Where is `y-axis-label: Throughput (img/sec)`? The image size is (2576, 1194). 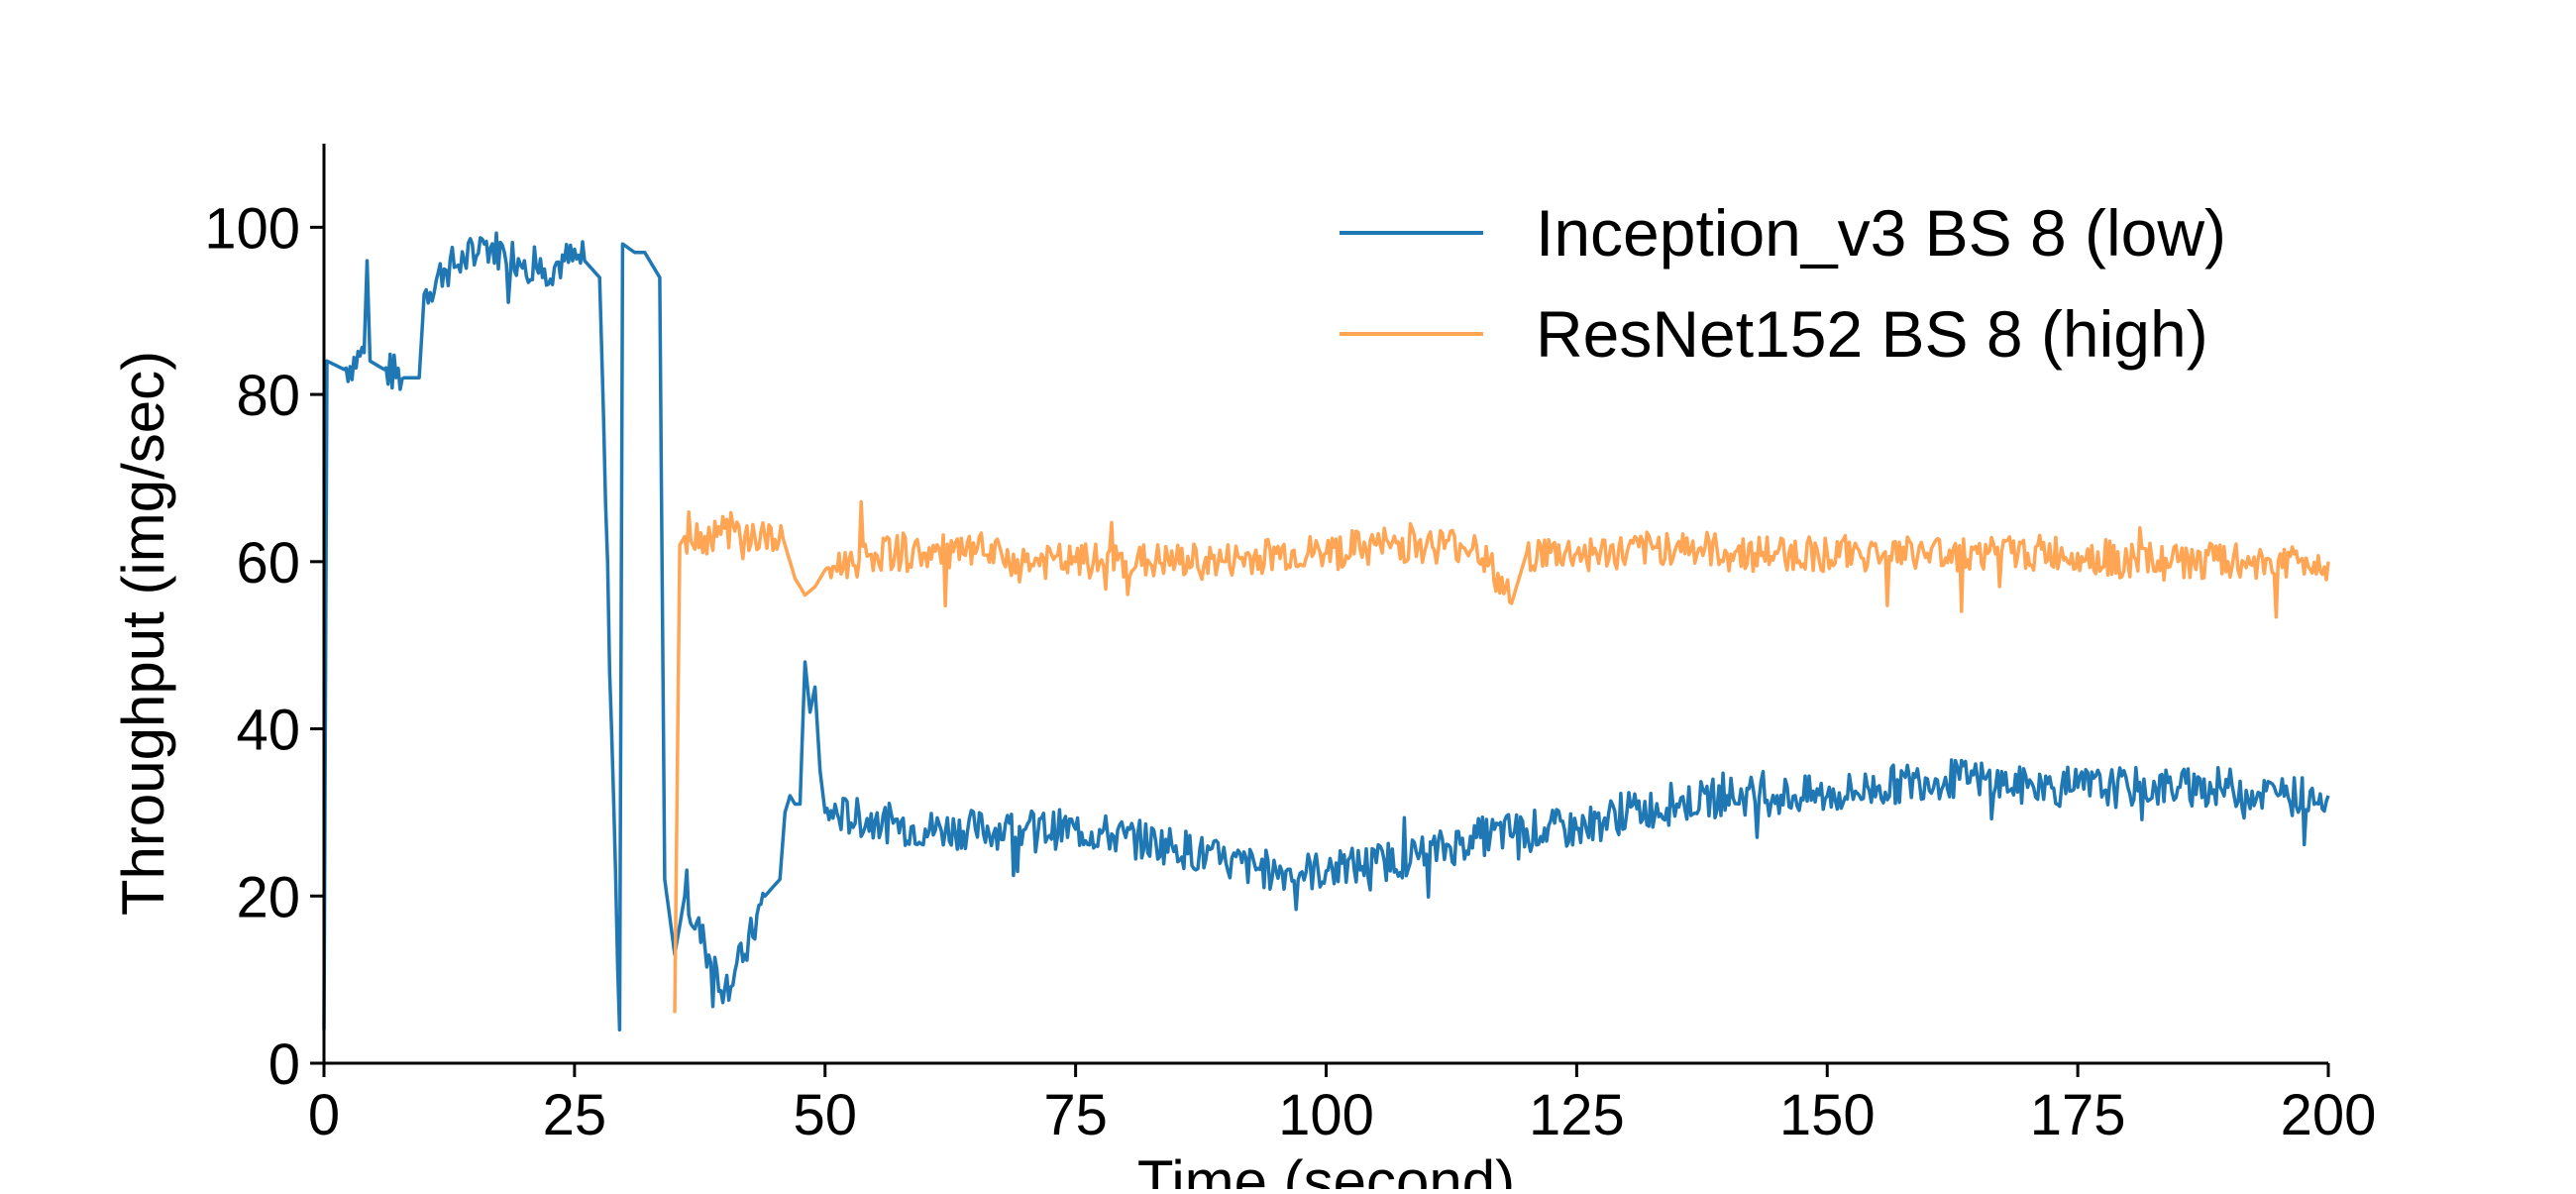 y-axis-label: Throughput (img/sec) is located at coordinates (143, 633).